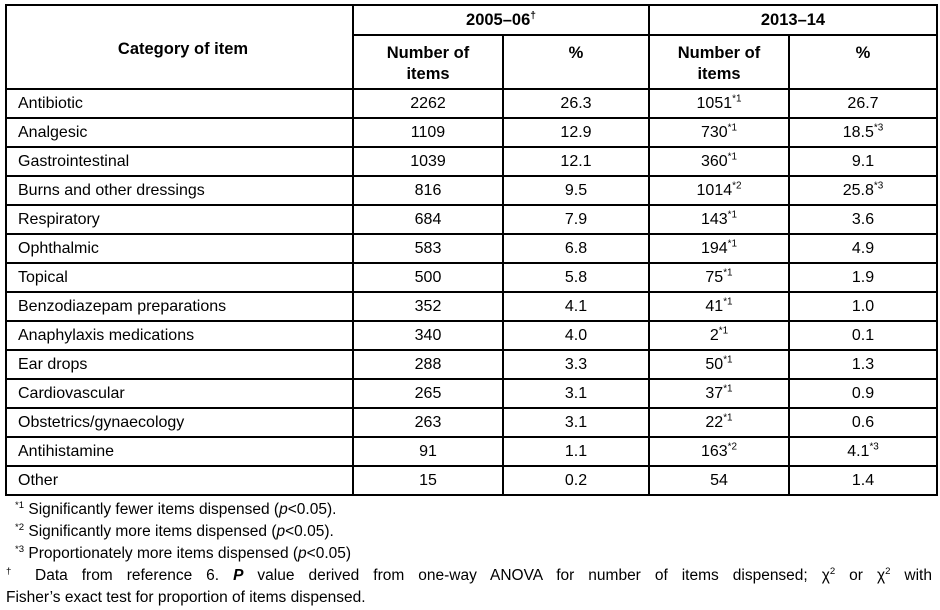 The height and width of the screenshot is (610, 940). What do you see at coordinates (863, 335) in the screenshot?
I see `pct-2013-cell: 0.1` at bounding box center [863, 335].